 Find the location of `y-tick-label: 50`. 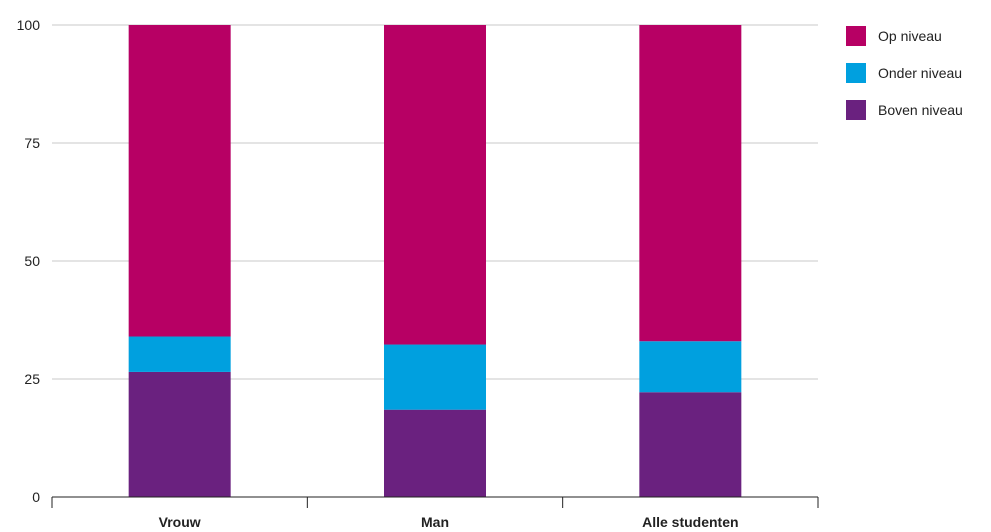

y-tick-label: 50 is located at coordinates (32, 261).